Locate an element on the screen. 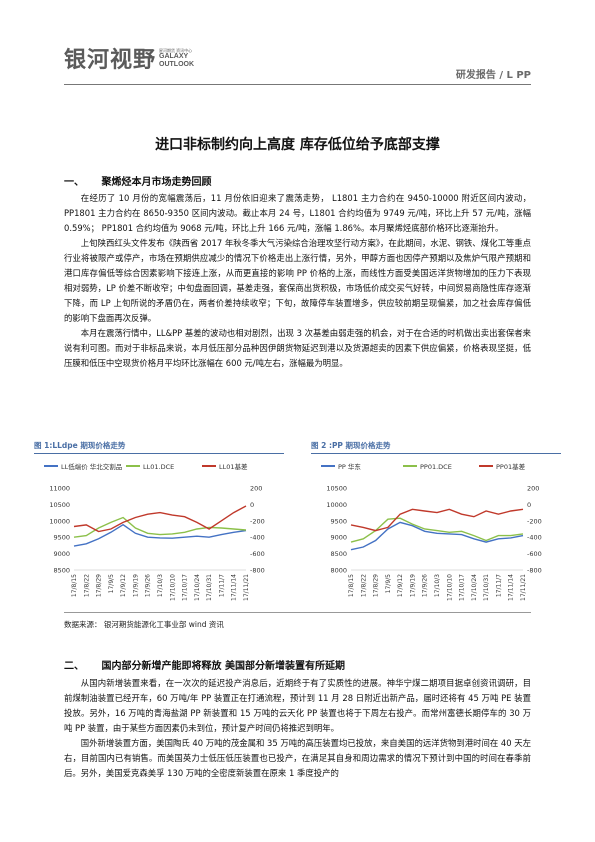 This screenshot has width=595, height=842. page-title: 进口非标制约向上高度 库存低位给予底部支撑 is located at coordinates (297, 145).